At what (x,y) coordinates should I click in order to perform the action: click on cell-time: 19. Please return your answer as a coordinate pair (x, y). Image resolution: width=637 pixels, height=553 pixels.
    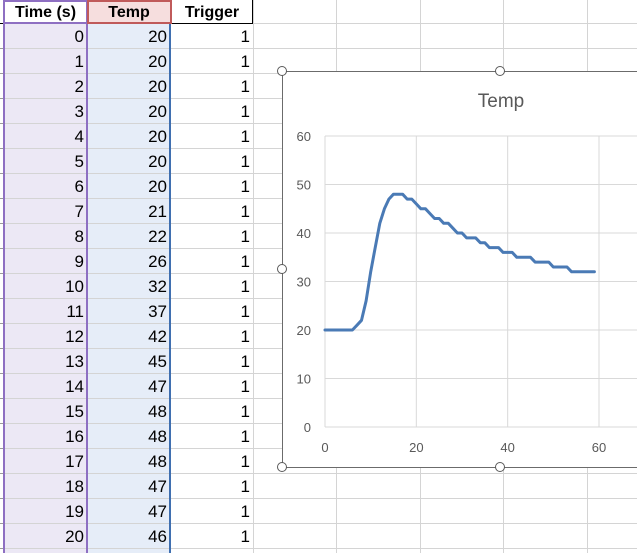
    Looking at the image, I should click on (74, 511).